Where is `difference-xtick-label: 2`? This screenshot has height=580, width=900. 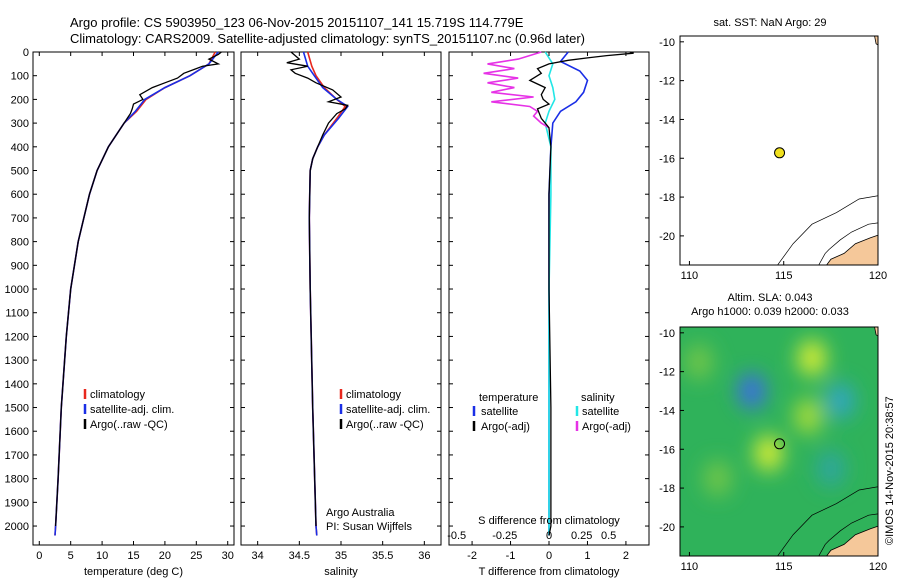
difference-xtick-label: 2 is located at coordinates (626, 556).